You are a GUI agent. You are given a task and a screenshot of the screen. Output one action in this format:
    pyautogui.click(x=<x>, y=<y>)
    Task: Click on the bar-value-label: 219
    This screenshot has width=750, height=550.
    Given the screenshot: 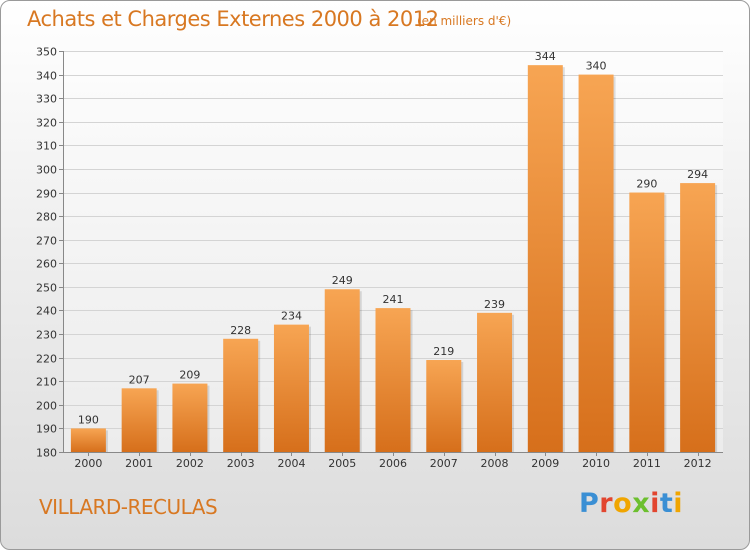 What is the action you would take?
    pyautogui.click(x=443, y=351)
    